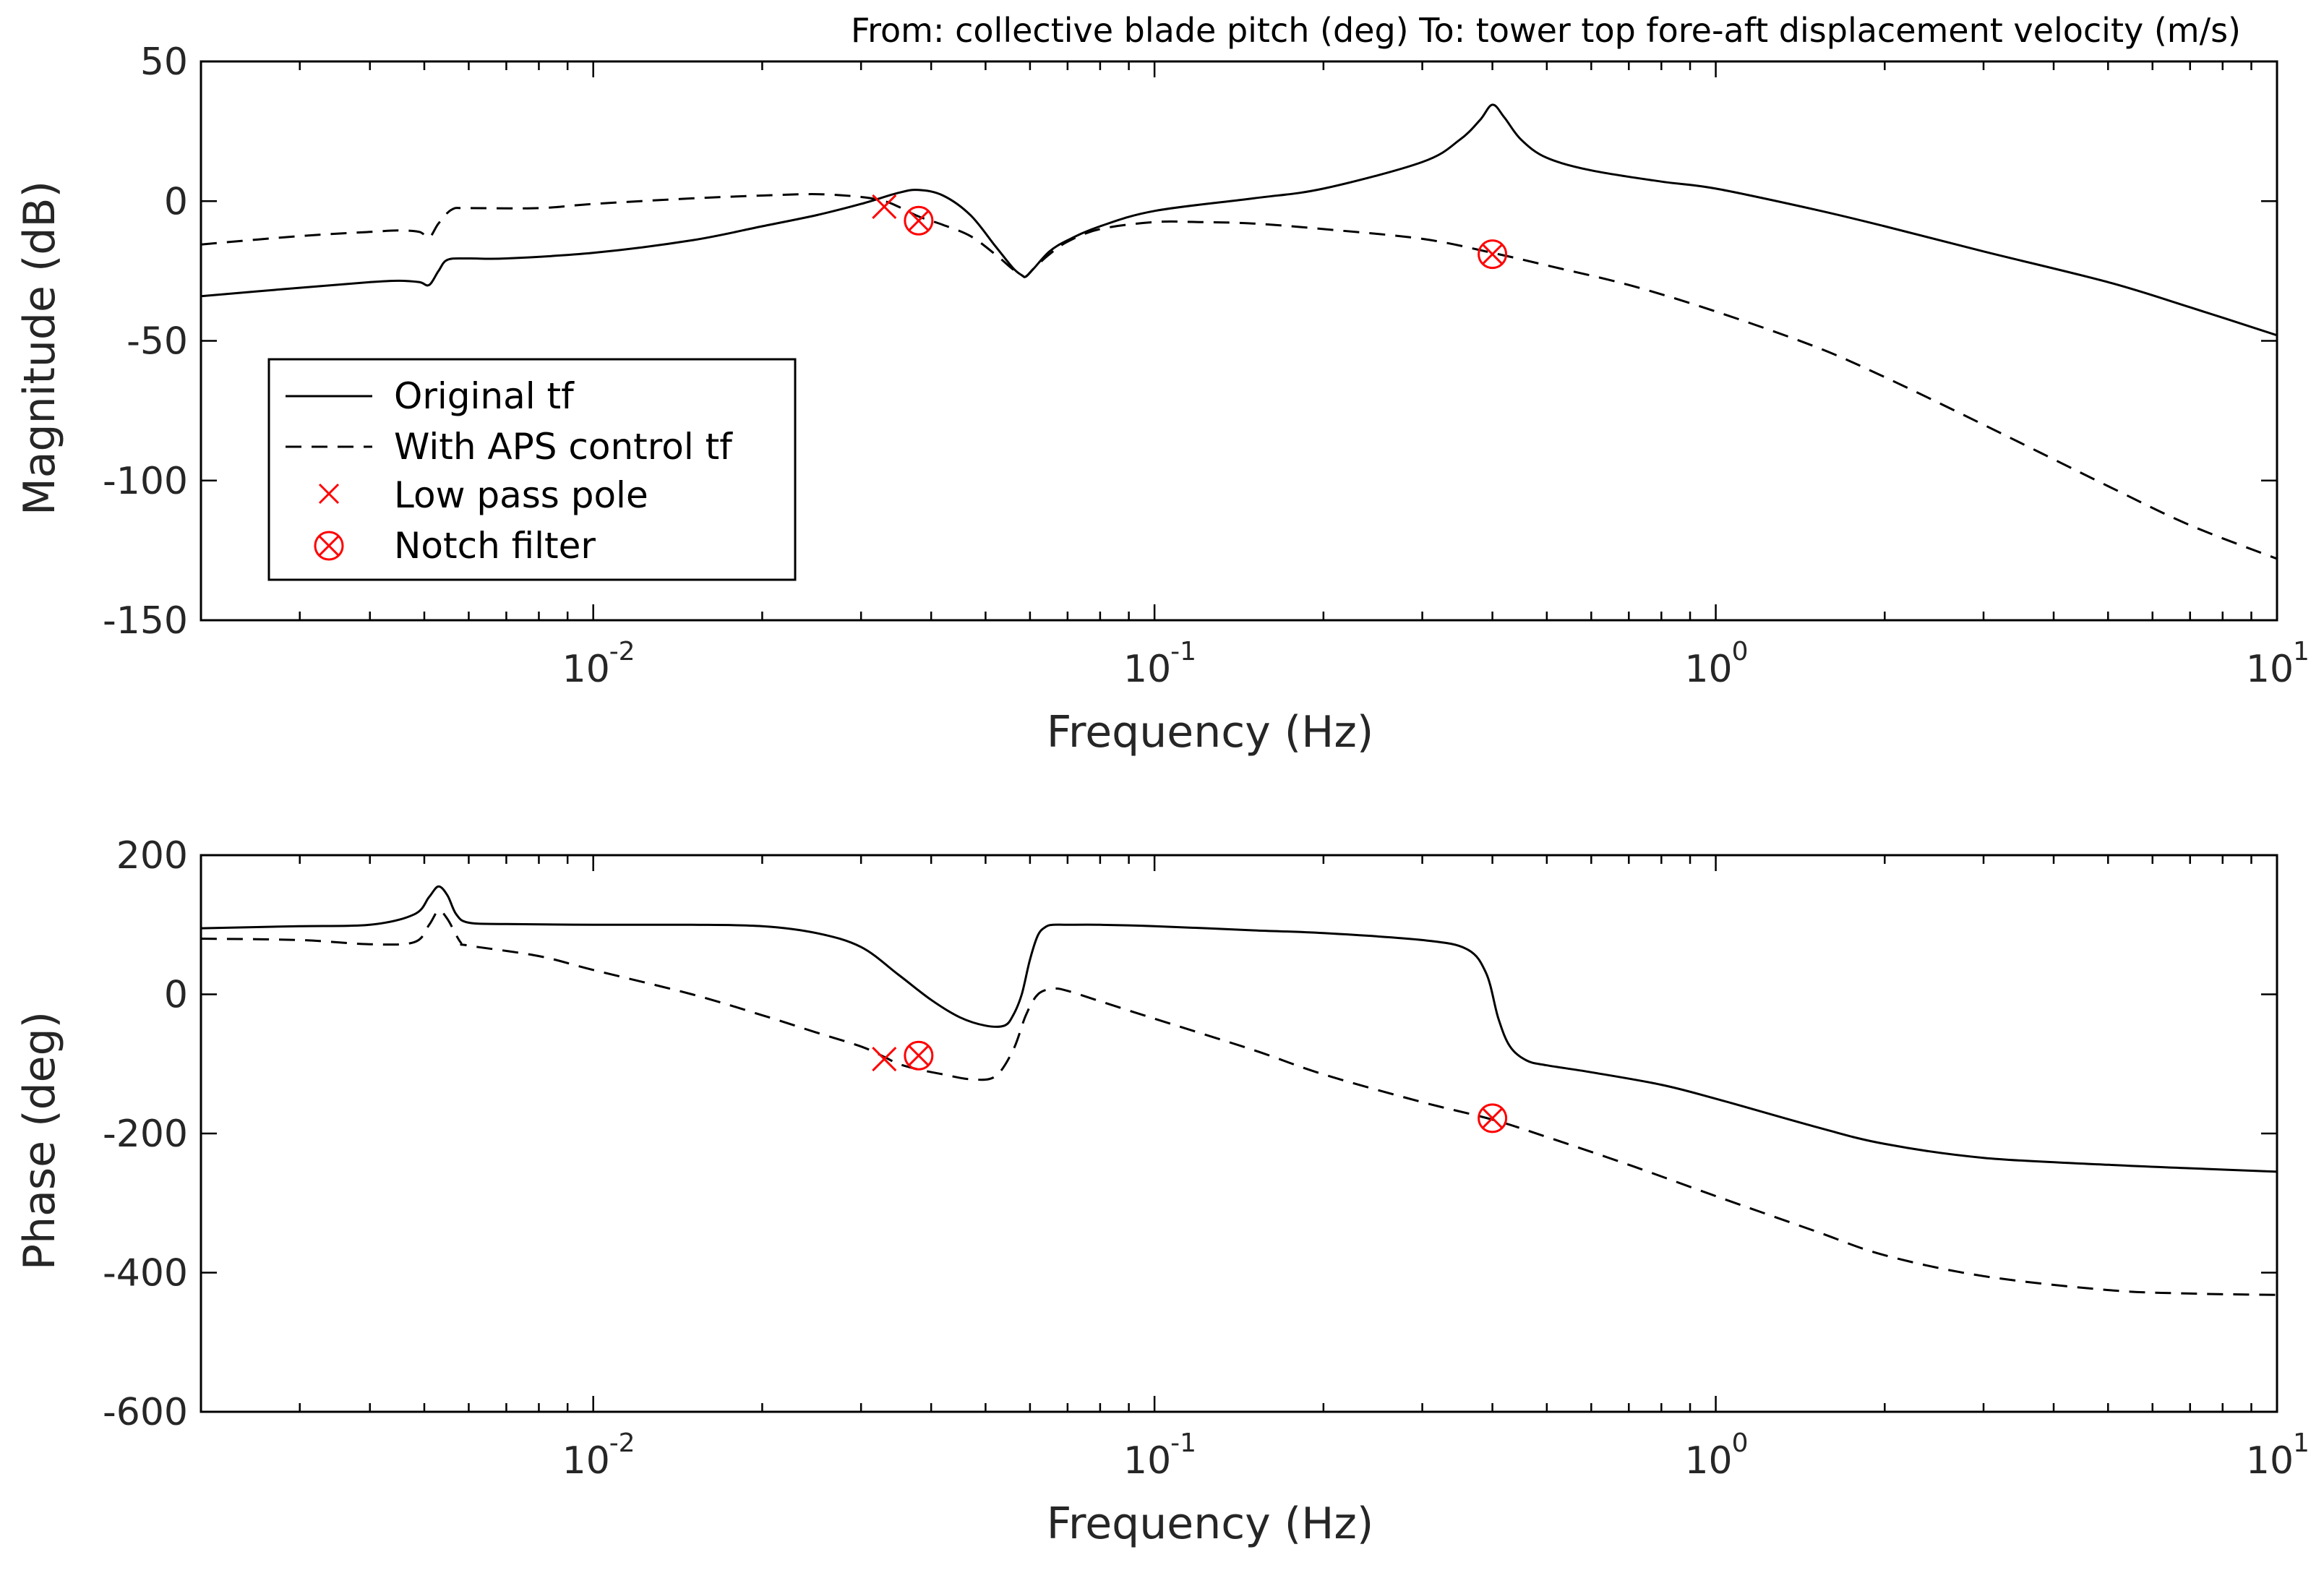 The width and height of the screenshot is (2324, 1573). Describe the element at coordinates (145, 1135) in the screenshot. I see `phase-ytick-label: -200` at that location.